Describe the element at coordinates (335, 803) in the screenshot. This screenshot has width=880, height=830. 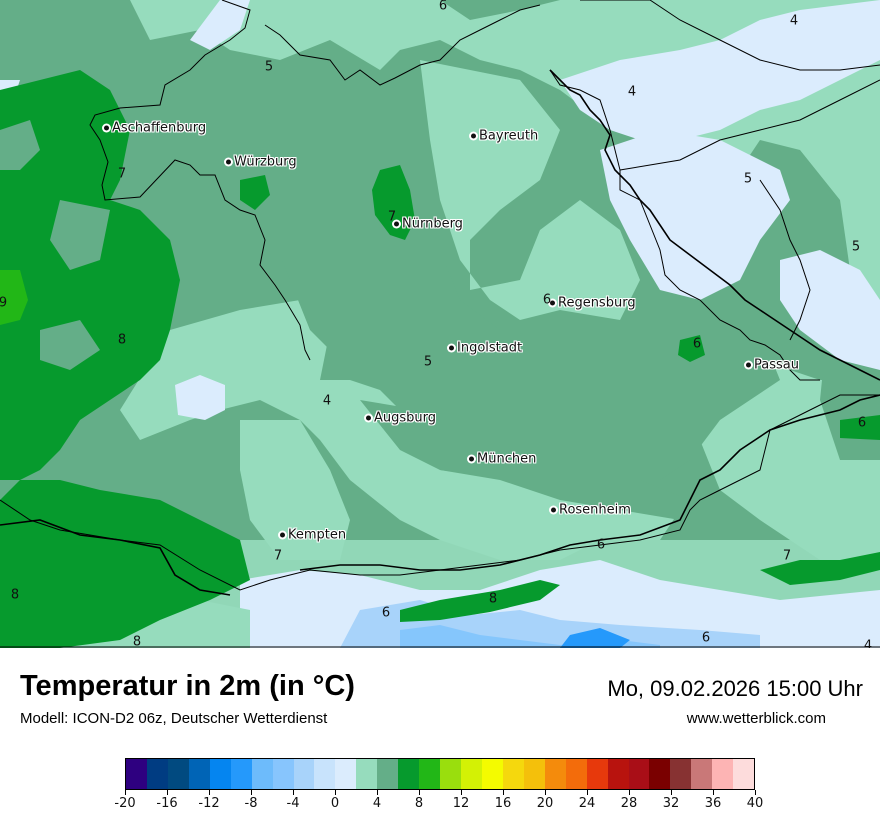
I see `tick-label: 0` at that location.